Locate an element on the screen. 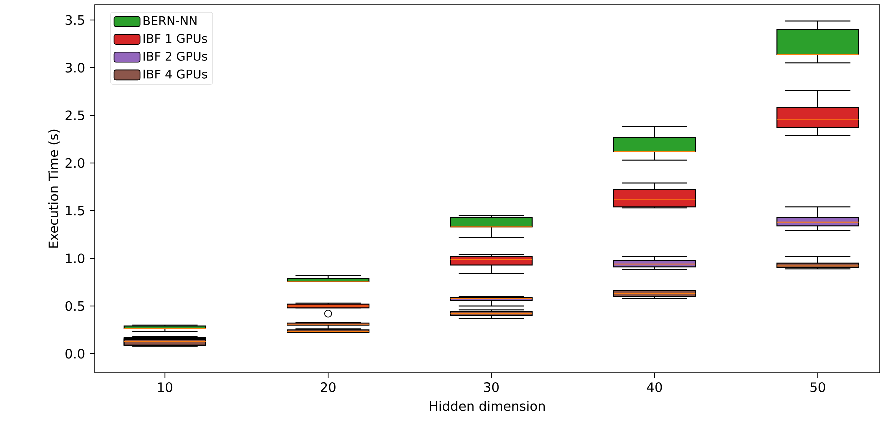  x-tick-label: 10 is located at coordinates (165, 387).